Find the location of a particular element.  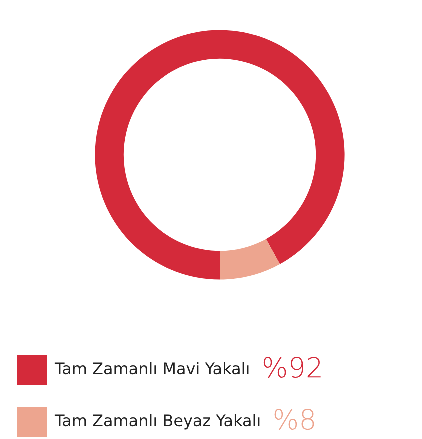

legend-label: Tam Zamanlı Beyaz Yakalı is located at coordinates (157, 422).